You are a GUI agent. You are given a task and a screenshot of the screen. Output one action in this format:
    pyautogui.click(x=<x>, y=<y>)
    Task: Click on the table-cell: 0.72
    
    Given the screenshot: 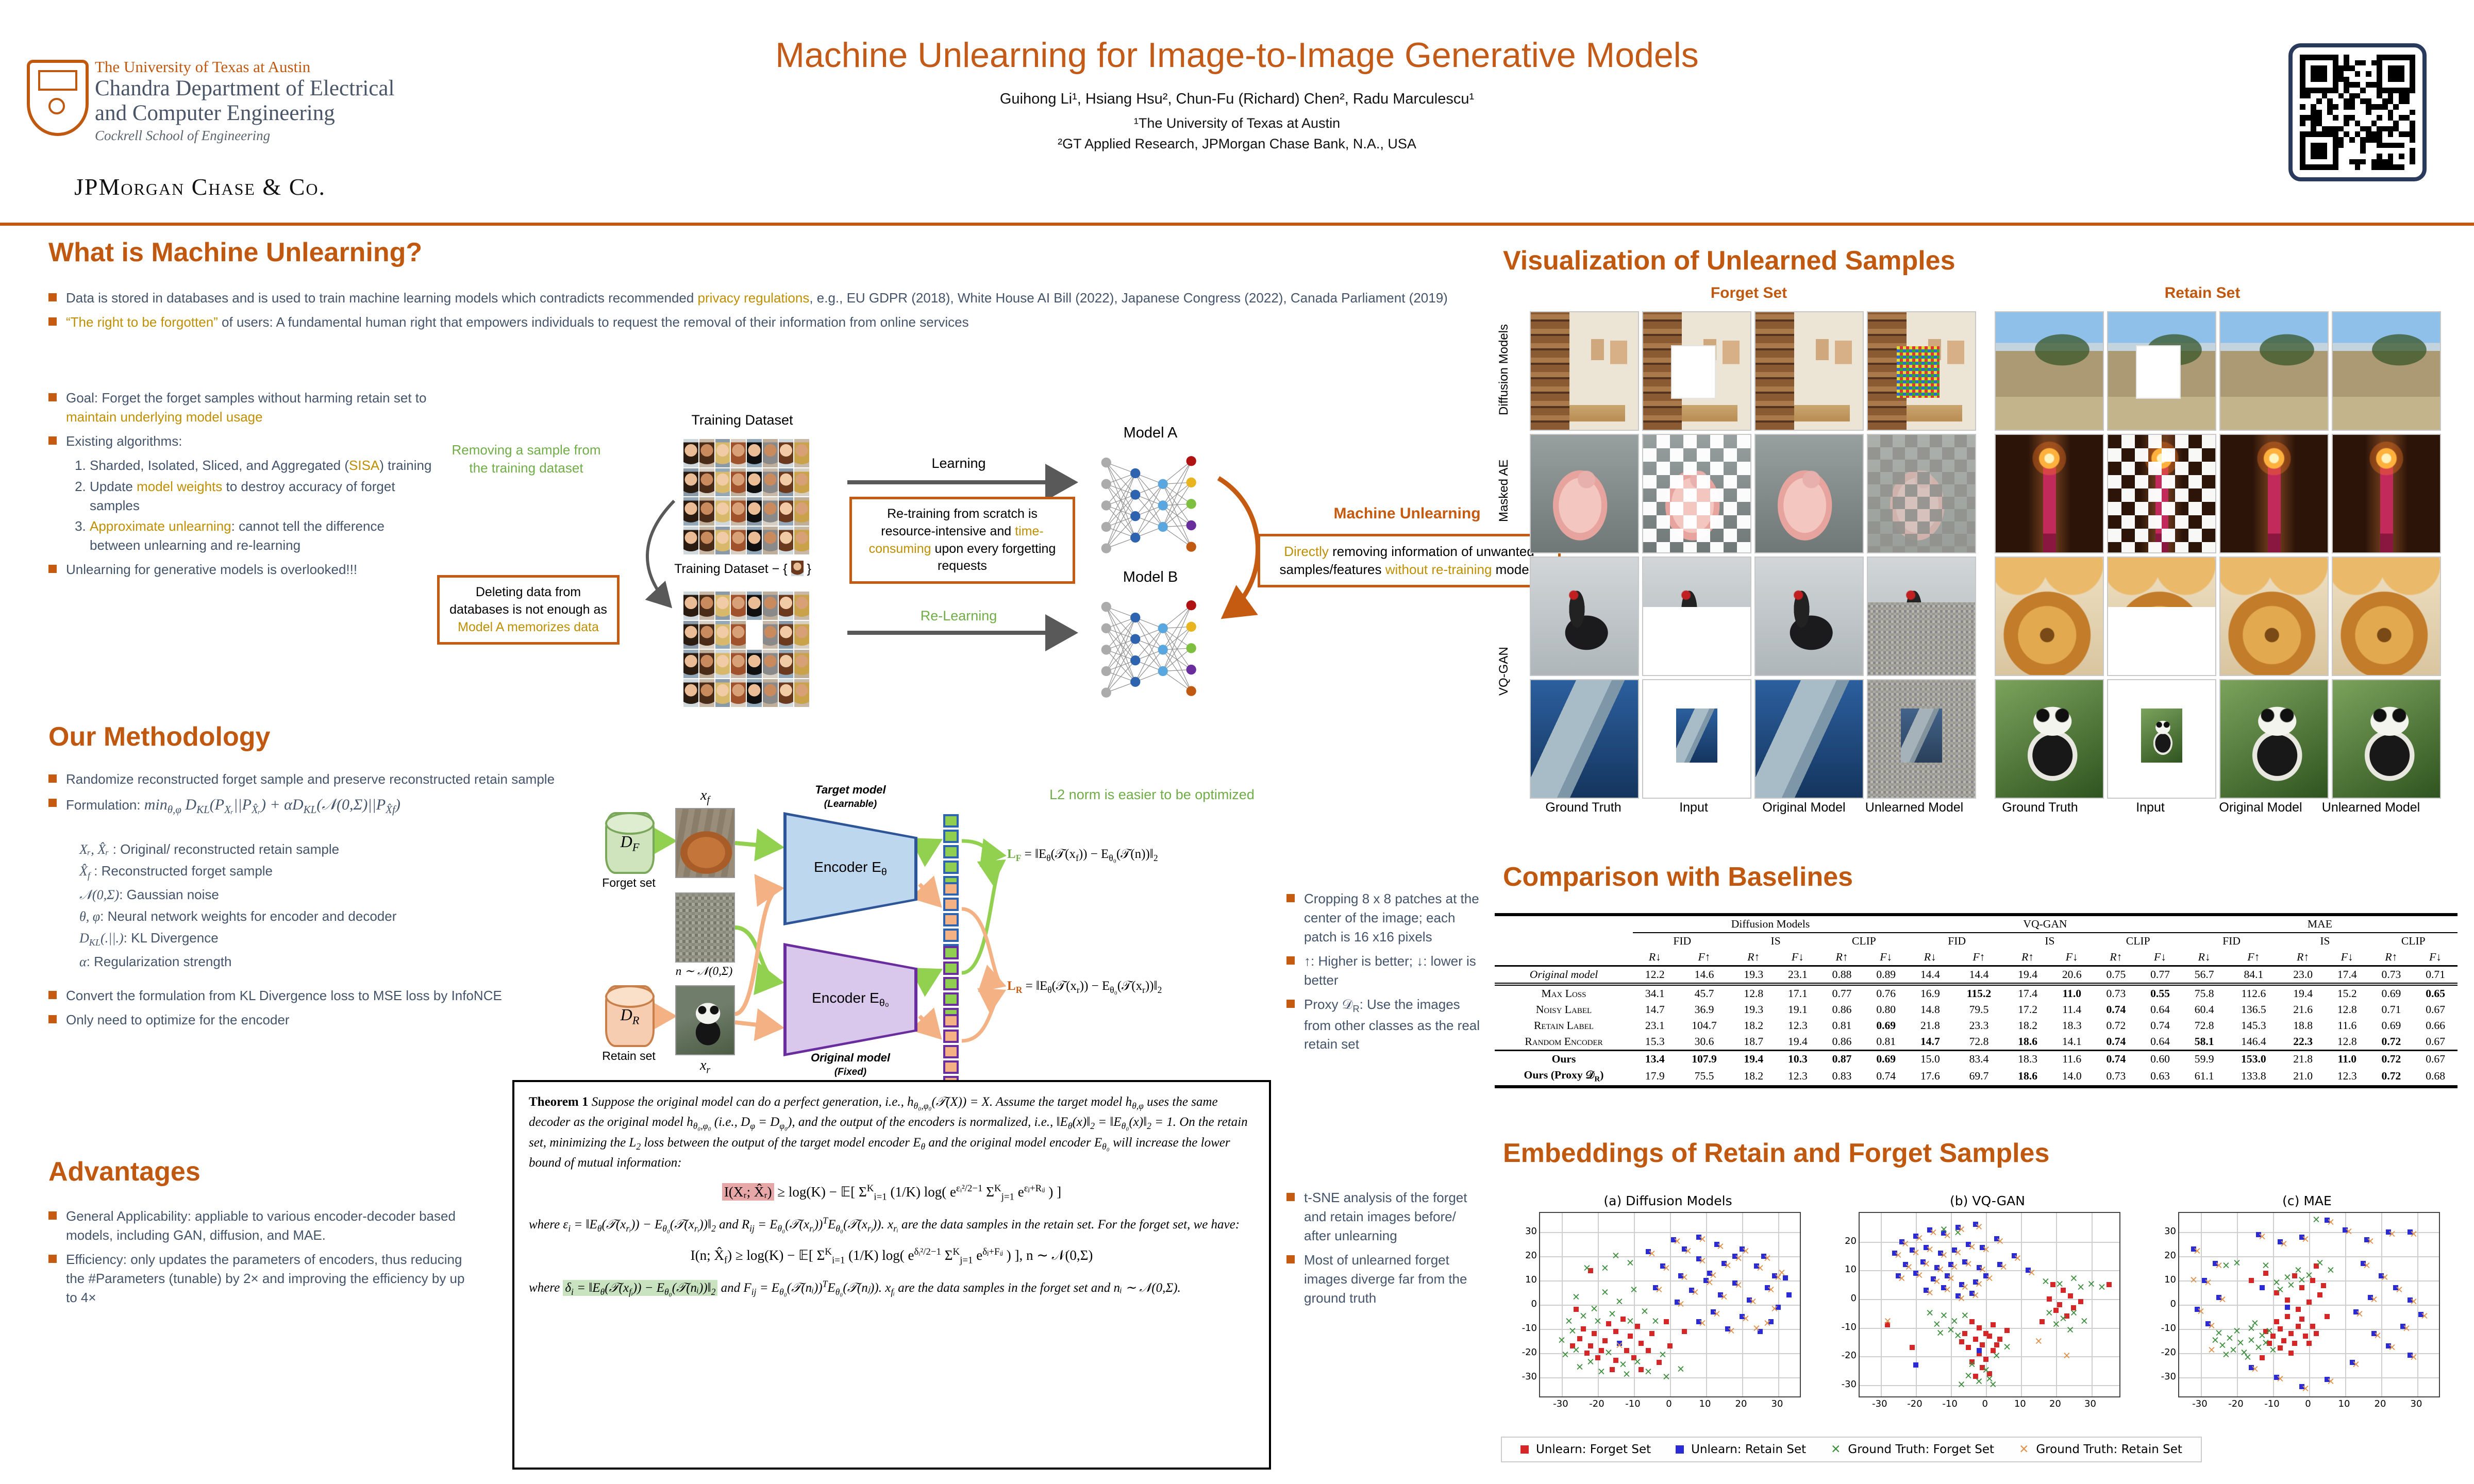 What is the action you would take?
    pyautogui.click(x=2391, y=1043)
    